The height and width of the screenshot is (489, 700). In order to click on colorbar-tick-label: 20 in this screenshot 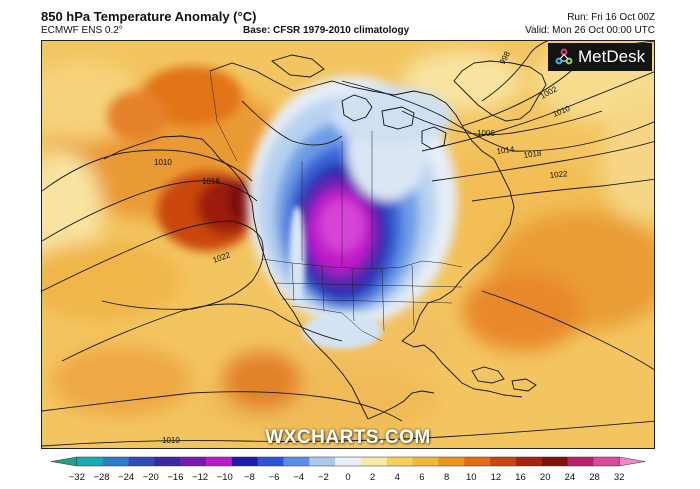, I will do `click(545, 477)`.